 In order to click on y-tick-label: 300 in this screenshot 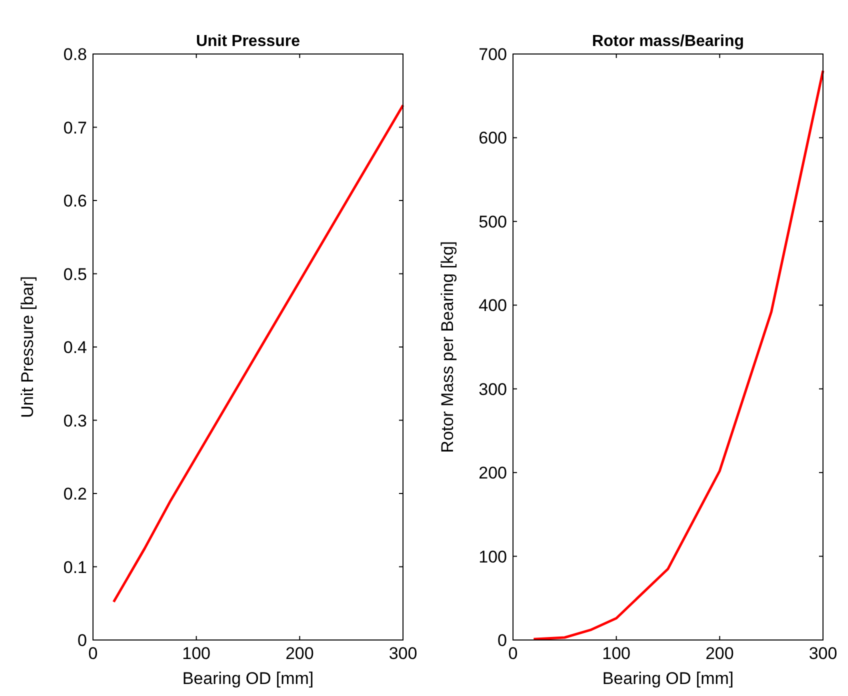, I will do `click(492, 389)`.